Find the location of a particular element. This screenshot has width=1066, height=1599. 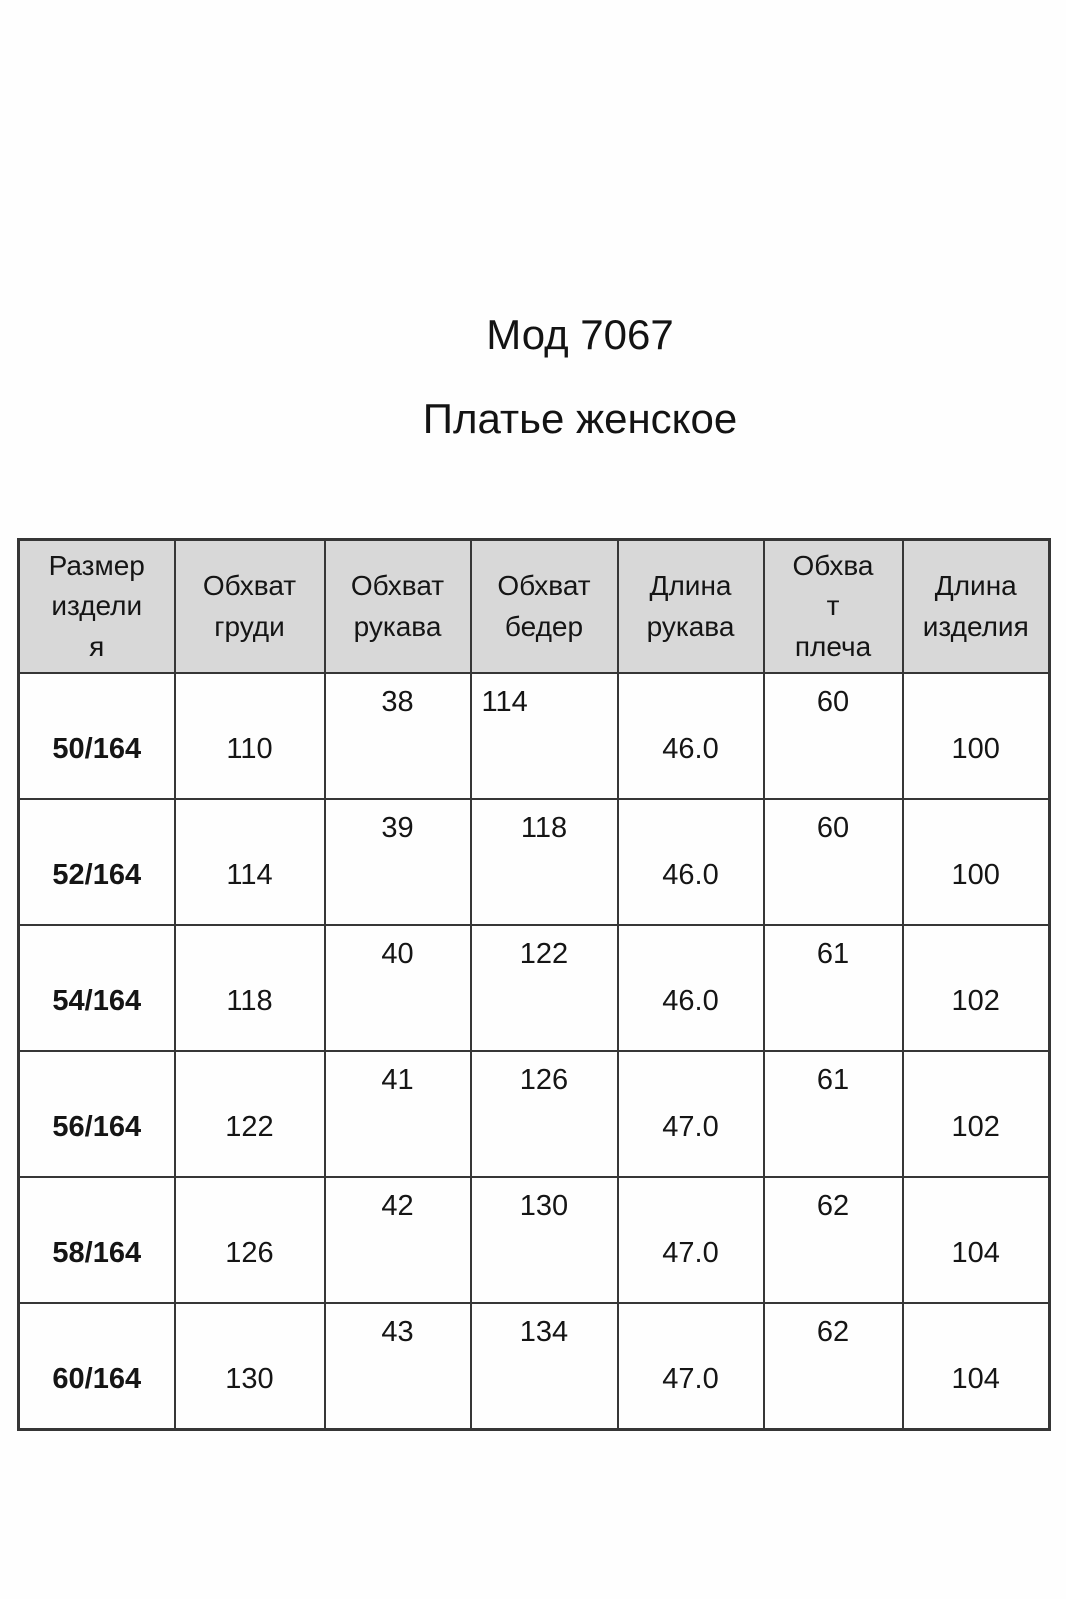

table-row: 58/164 126 42 130 47.0 62 104 is located at coordinates (534, 1240).